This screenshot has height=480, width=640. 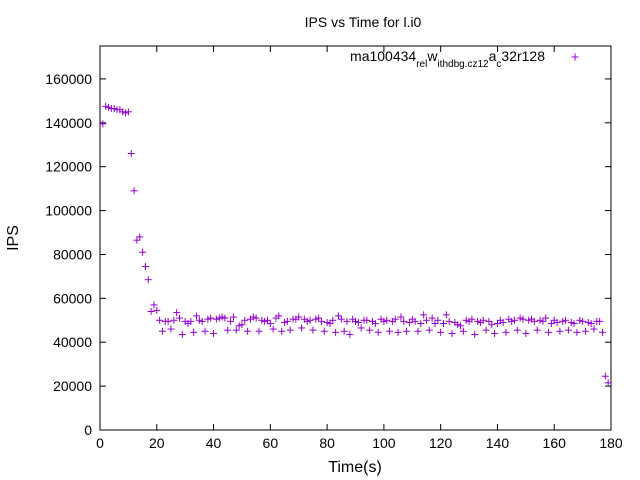 What do you see at coordinates (355, 467) in the screenshot?
I see `x-axis-label: Time(s)` at bounding box center [355, 467].